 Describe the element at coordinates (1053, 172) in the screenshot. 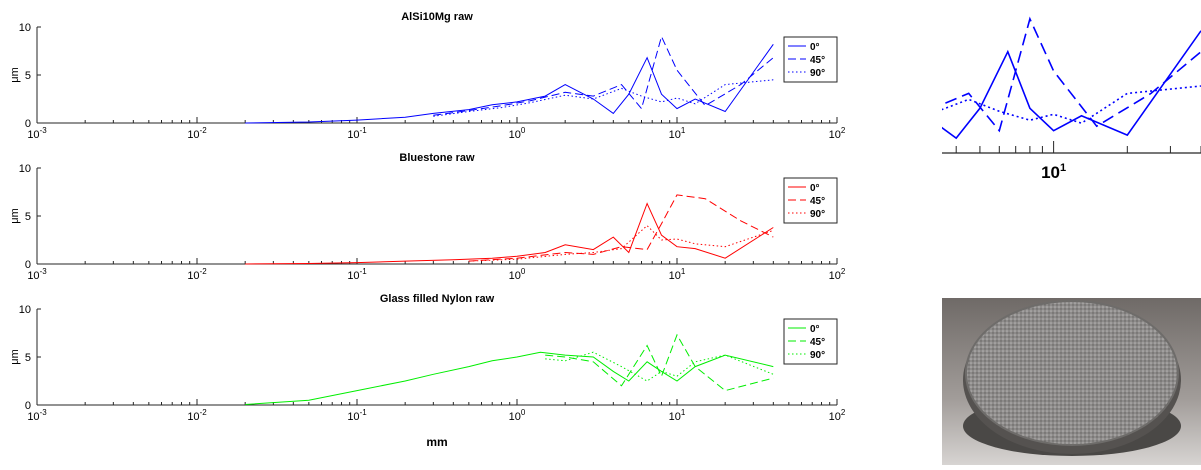

I see `zoom-tick-label: 101` at that location.